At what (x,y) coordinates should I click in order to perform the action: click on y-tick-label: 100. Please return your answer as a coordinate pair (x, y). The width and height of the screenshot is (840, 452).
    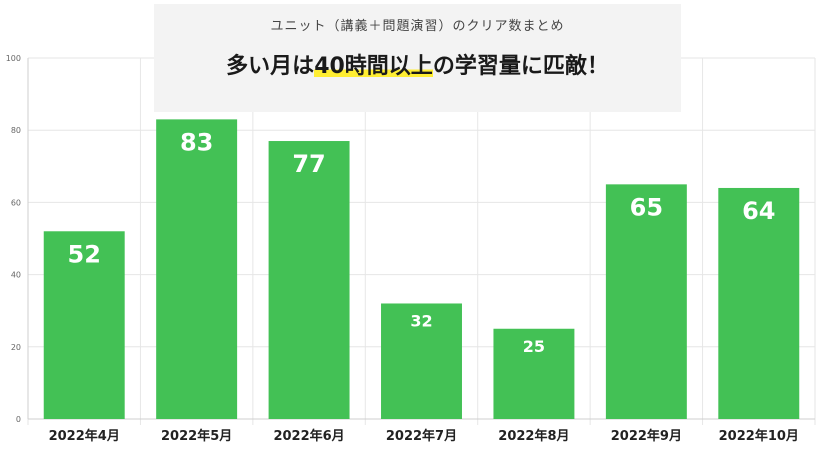
    Looking at the image, I should click on (13, 58).